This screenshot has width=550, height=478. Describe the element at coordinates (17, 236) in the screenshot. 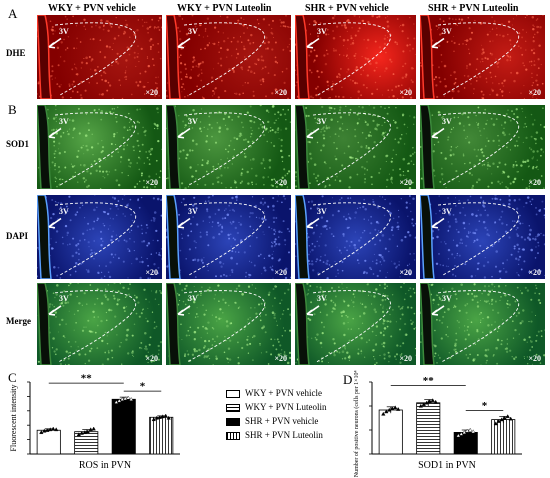

I see `row-label-dapi: DAPI` at that location.